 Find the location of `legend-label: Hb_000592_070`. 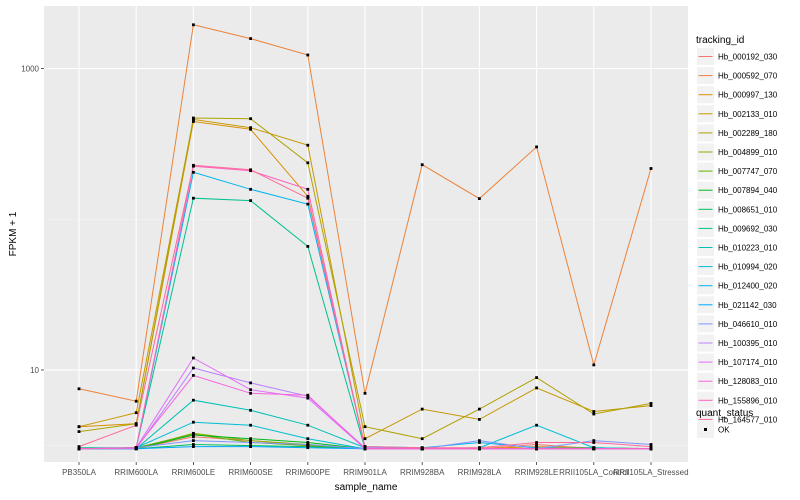

legend-label: Hb_000592_070 is located at coordinates (748, 76).